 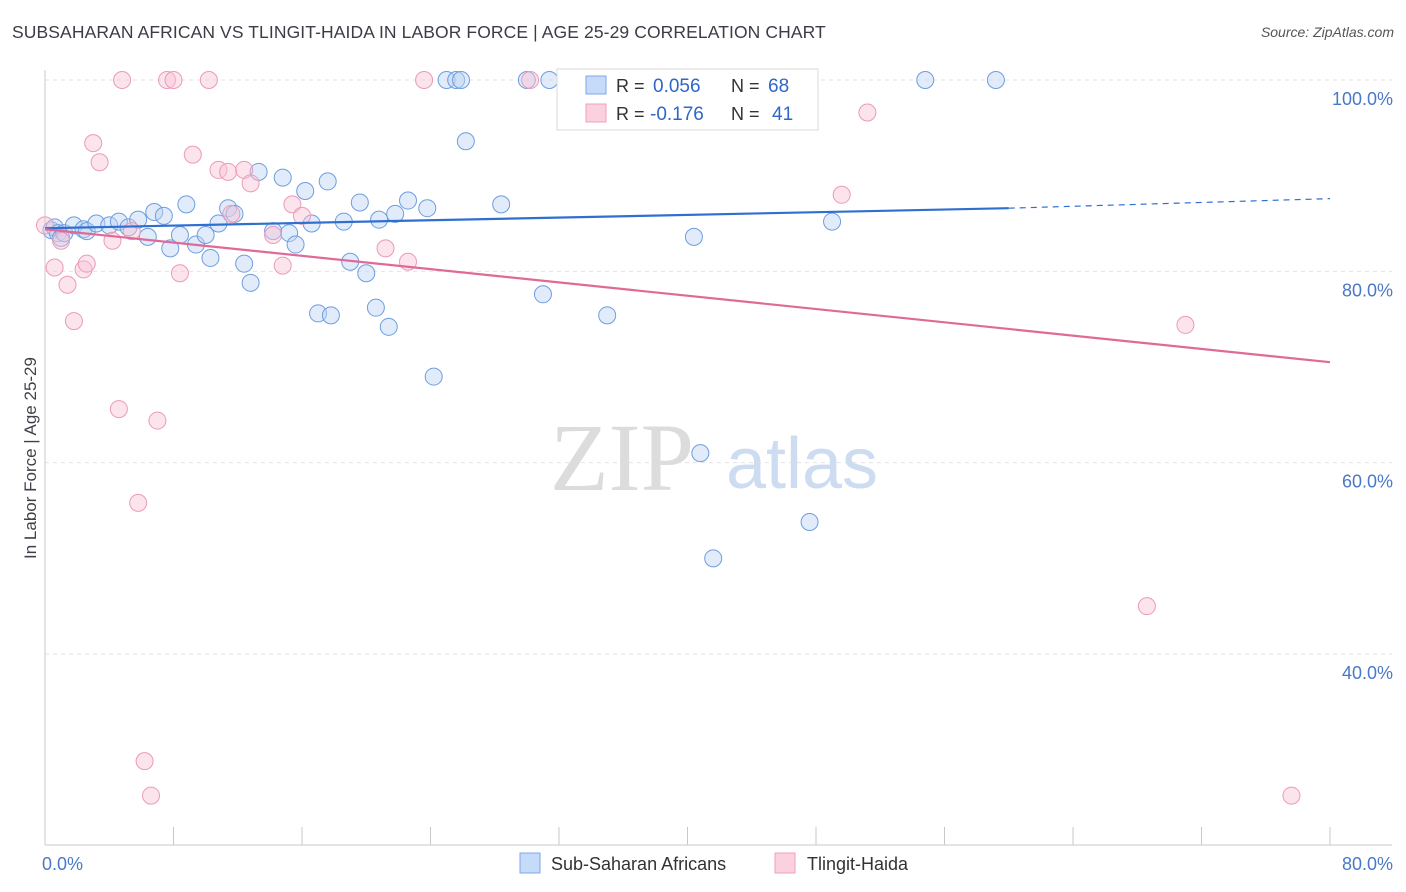 I want to click on legend-bottom-label-tlingit: Tlingit-Haida, so click(x=858, y=864).